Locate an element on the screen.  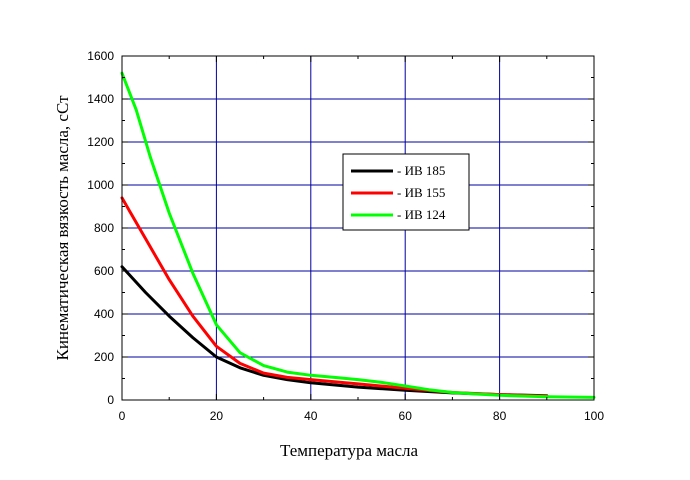
x-axis-title: Температура масла is located at coordinates (349, 450).